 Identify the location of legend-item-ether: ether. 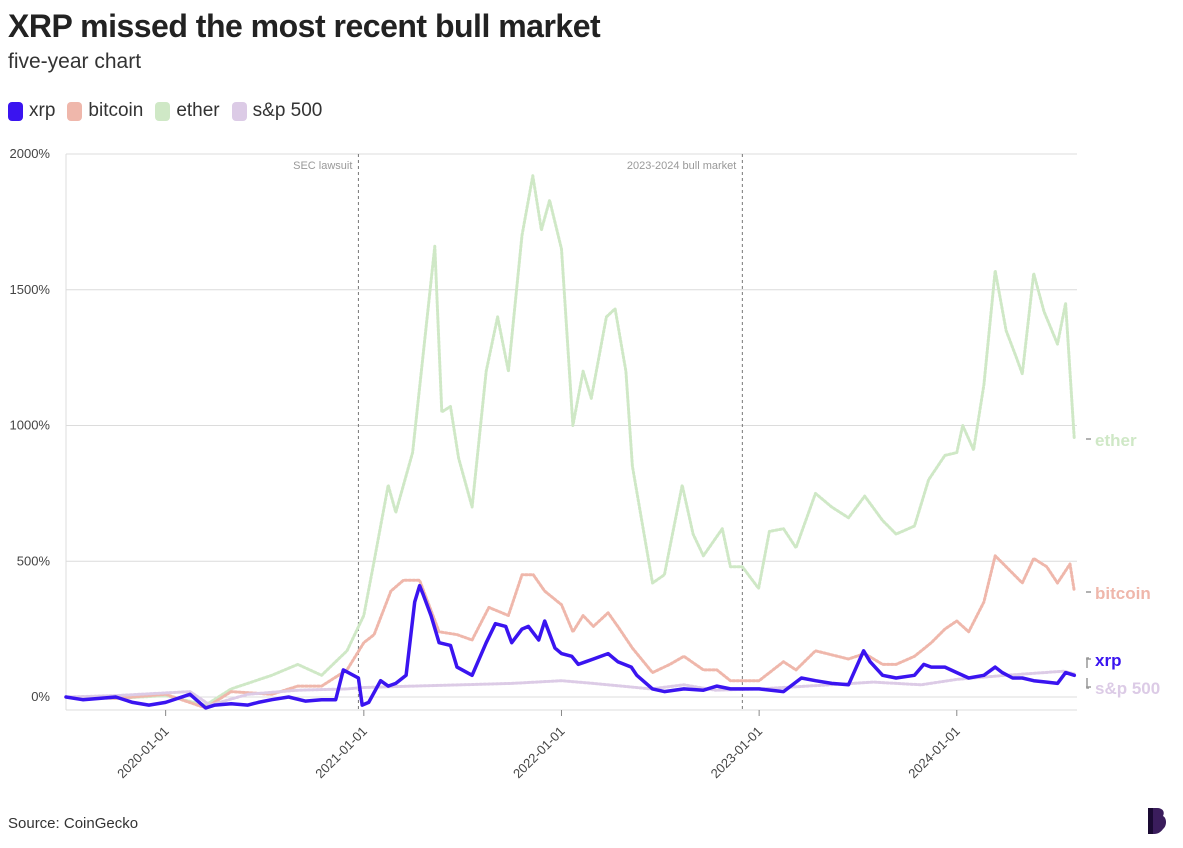
(187, 111).